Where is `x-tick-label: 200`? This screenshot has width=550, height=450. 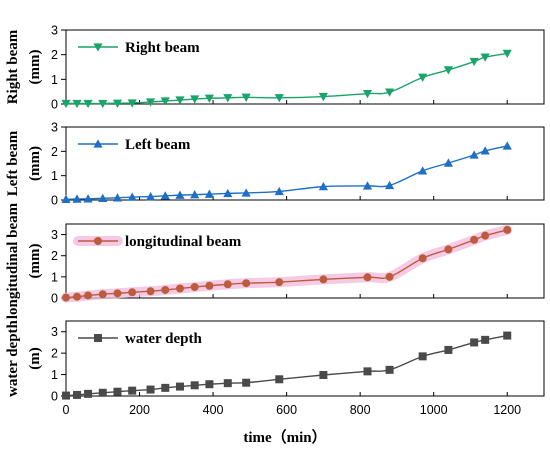 x-tick-label: 200 is located at coordinates (139, 410).